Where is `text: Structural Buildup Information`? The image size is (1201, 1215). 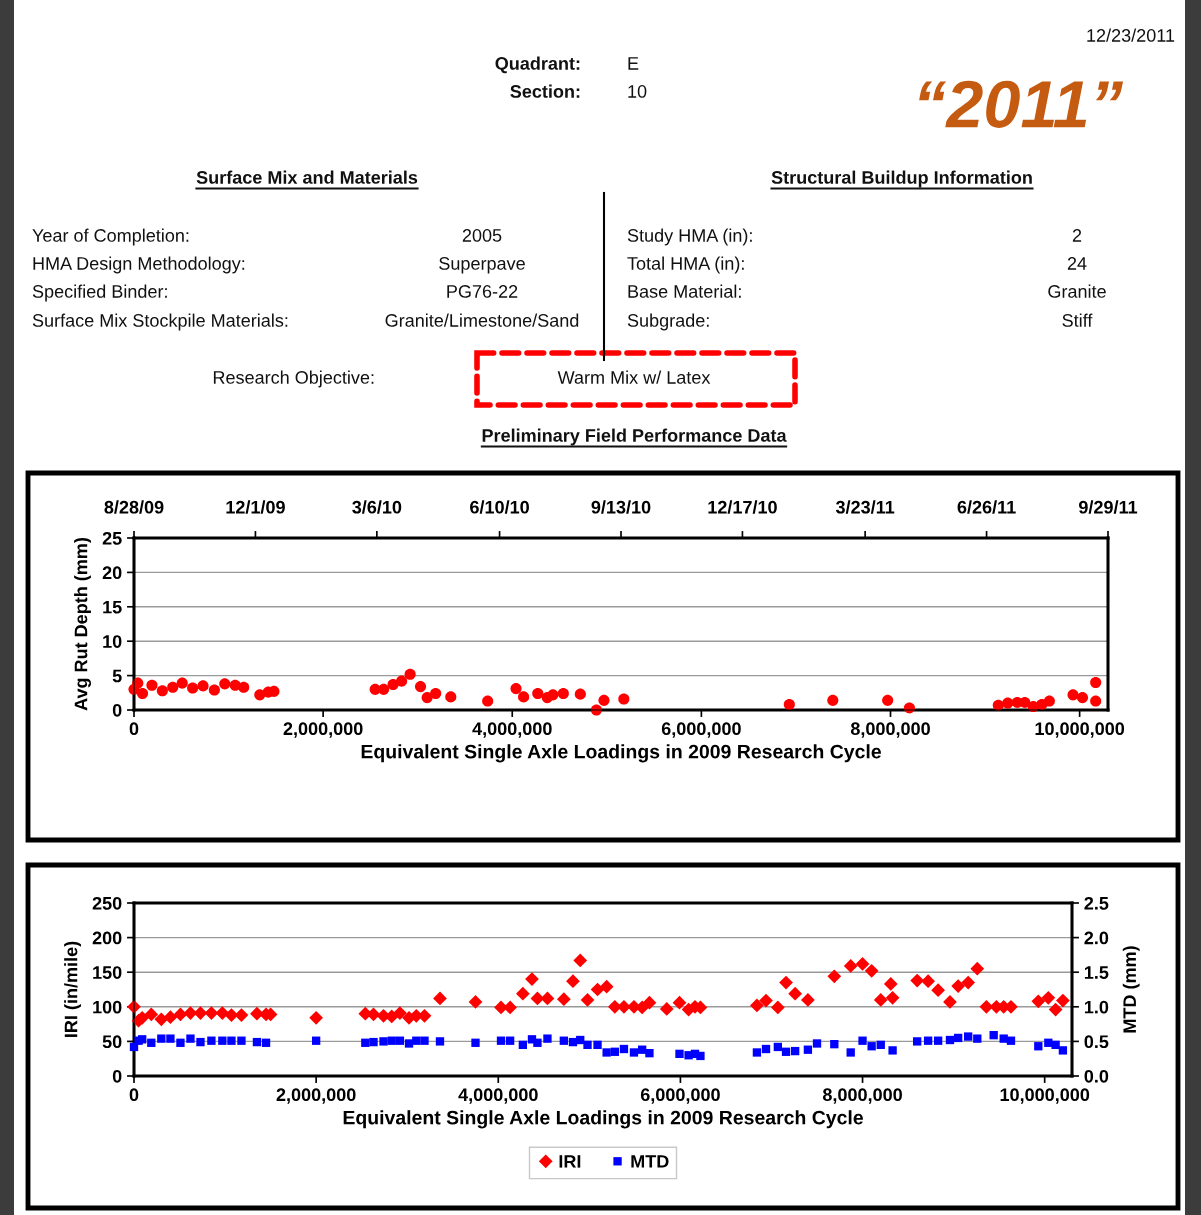 text: Structural Buildup Information is located at coordinates (901, 179).